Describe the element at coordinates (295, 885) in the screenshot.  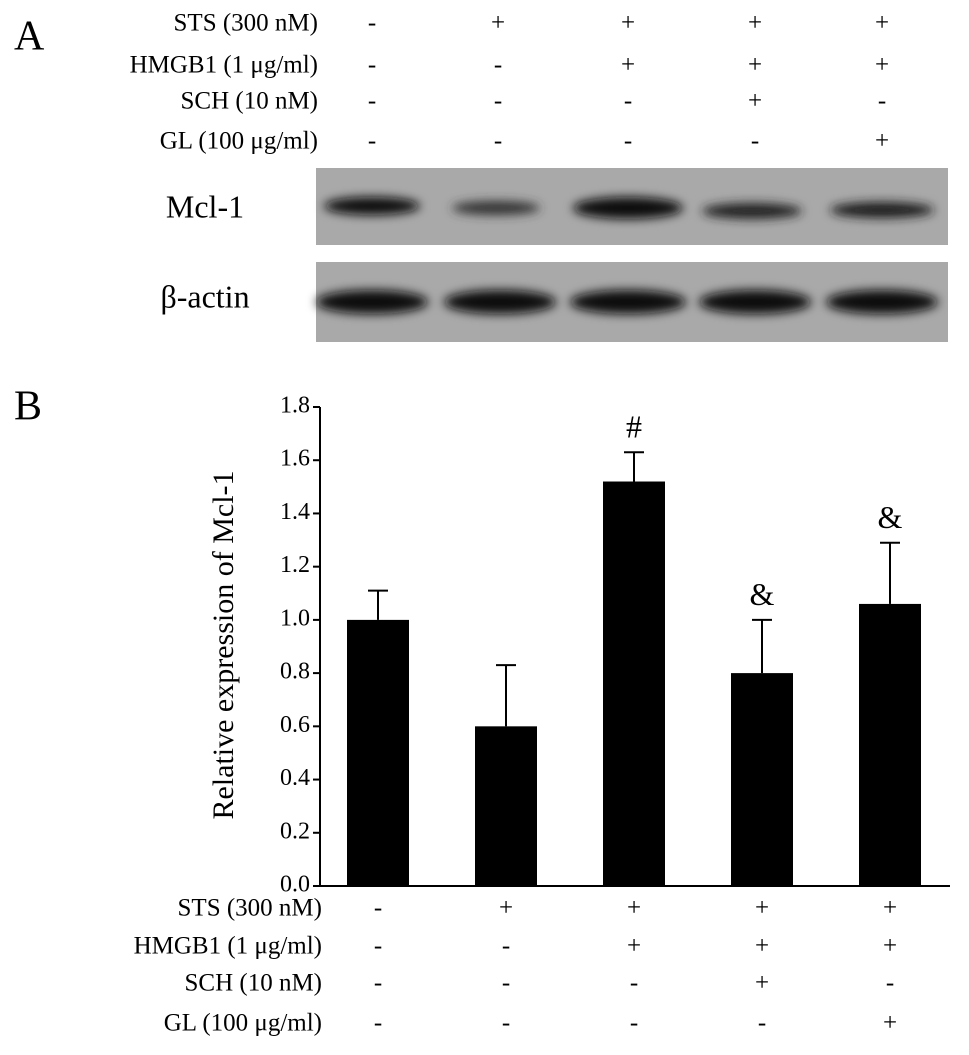
I see `y-tick-label: 0.0` at that location.